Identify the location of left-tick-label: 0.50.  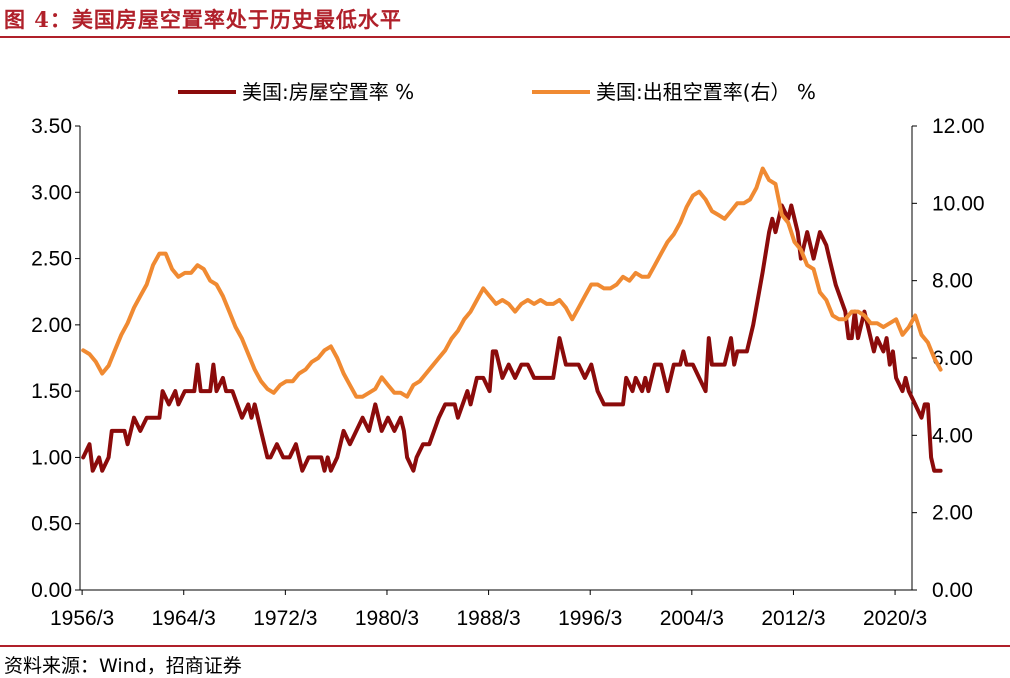
(51, 524).